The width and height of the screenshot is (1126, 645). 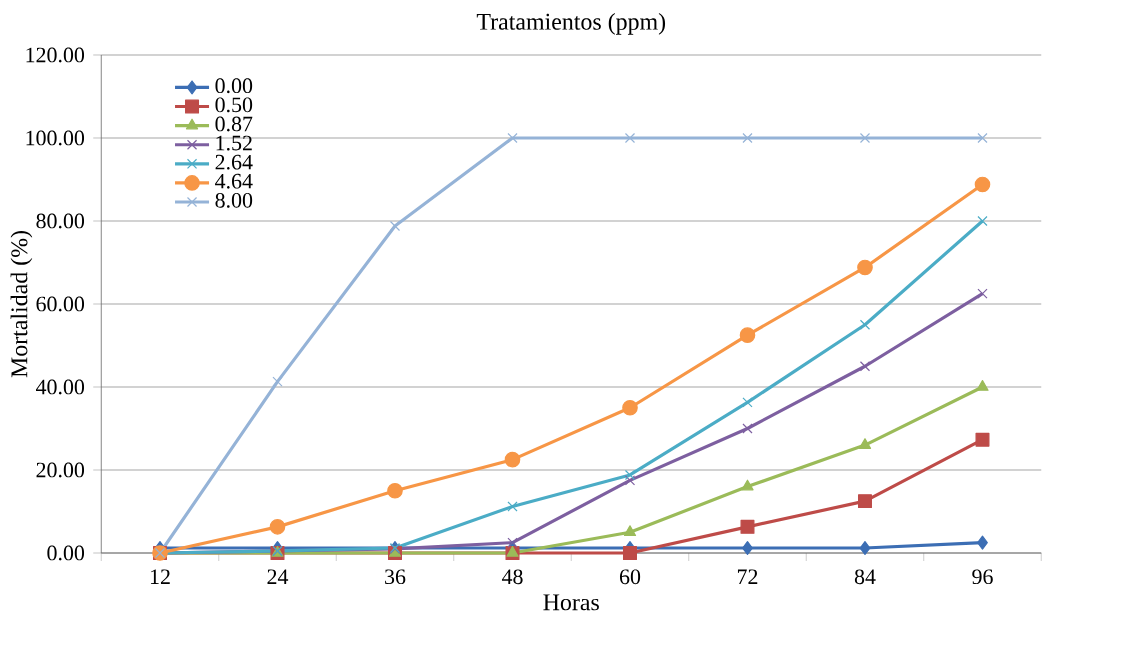 I want to click on legend-label: 0.50, so click(x=234, y=105).